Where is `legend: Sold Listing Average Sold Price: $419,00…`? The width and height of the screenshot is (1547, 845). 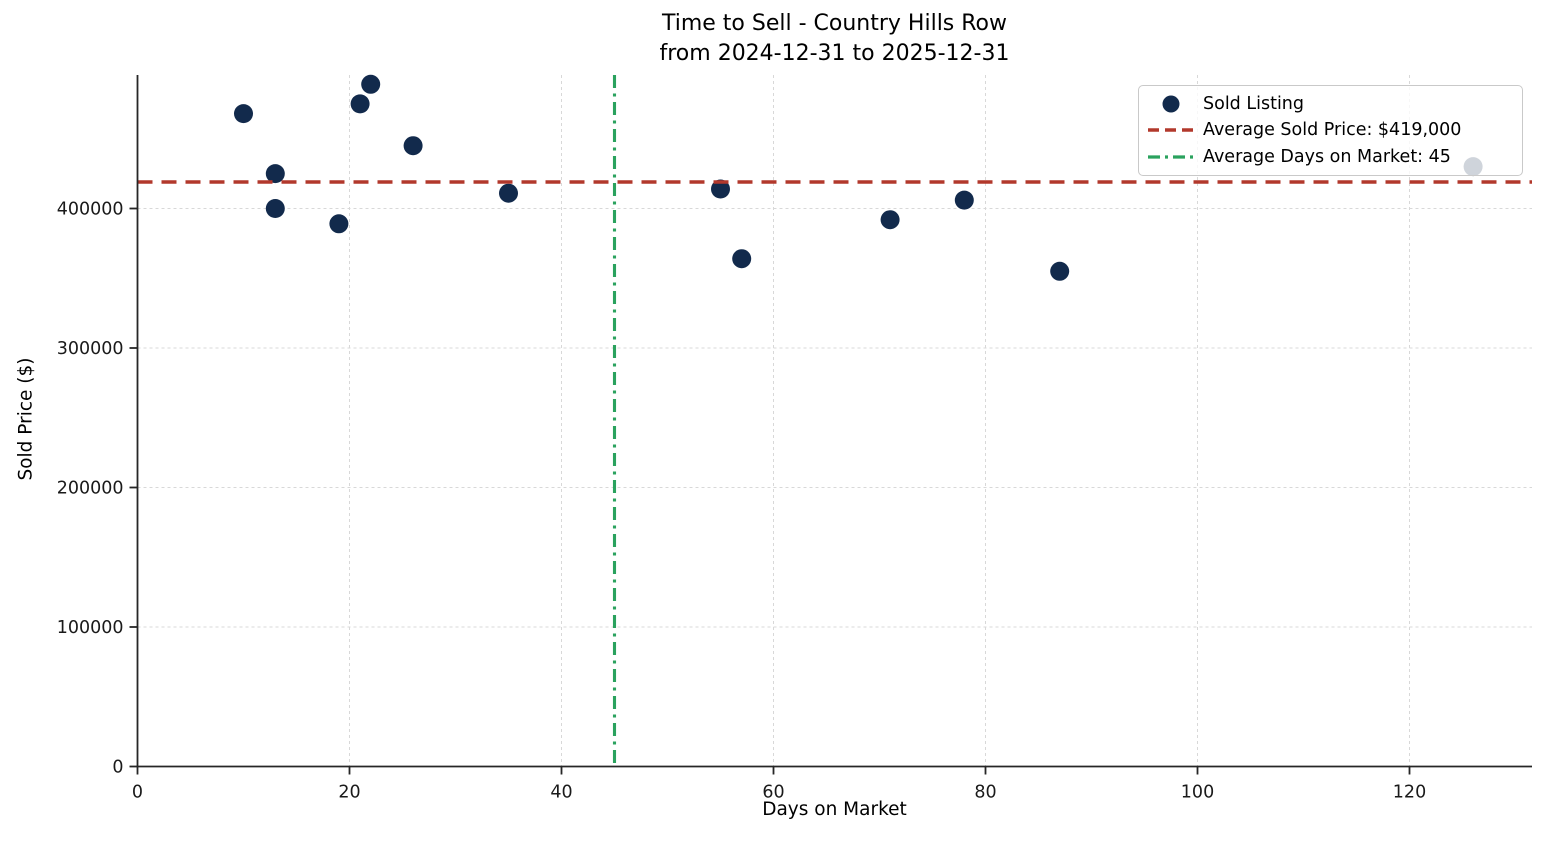 legend: Sold Listing Average Sold Price: $419,00… is located at coordinates (1330, 130).